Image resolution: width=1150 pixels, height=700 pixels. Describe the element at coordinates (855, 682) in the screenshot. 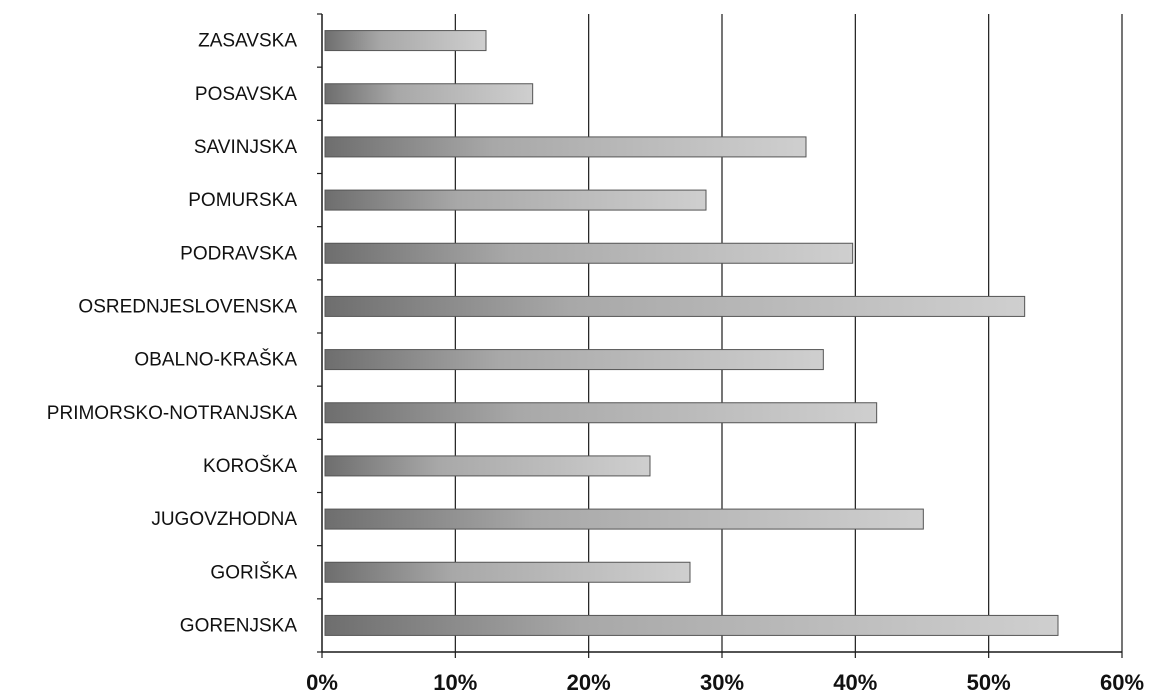

I see `x-tick-label-40: 40%` at that location.